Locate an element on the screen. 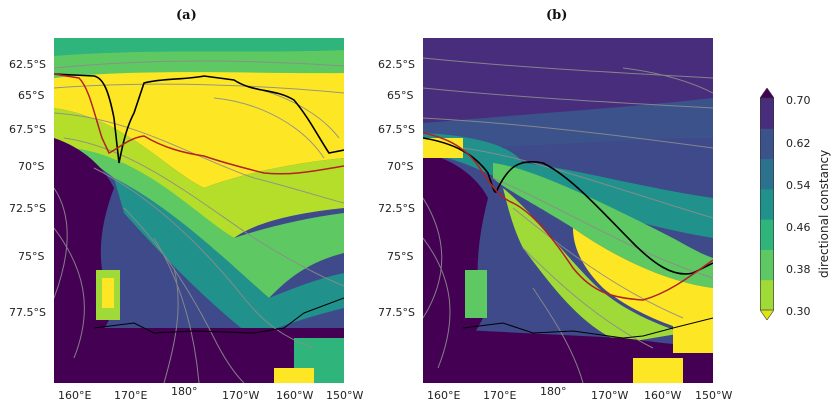 This screenshot has height=411, width=839. colorbar-frame is located at coordinates (767, 204).